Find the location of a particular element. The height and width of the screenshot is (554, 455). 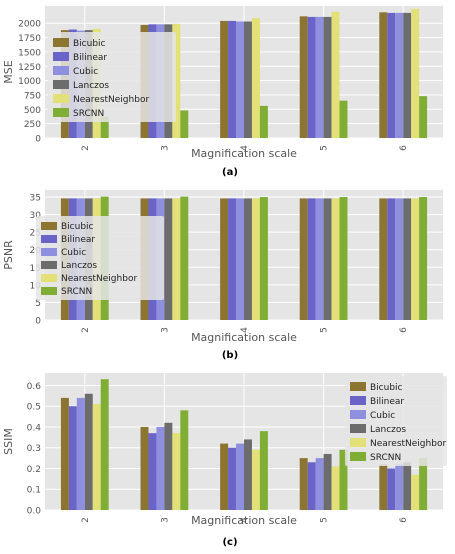

legend-box is located at coordinates (100, 258).